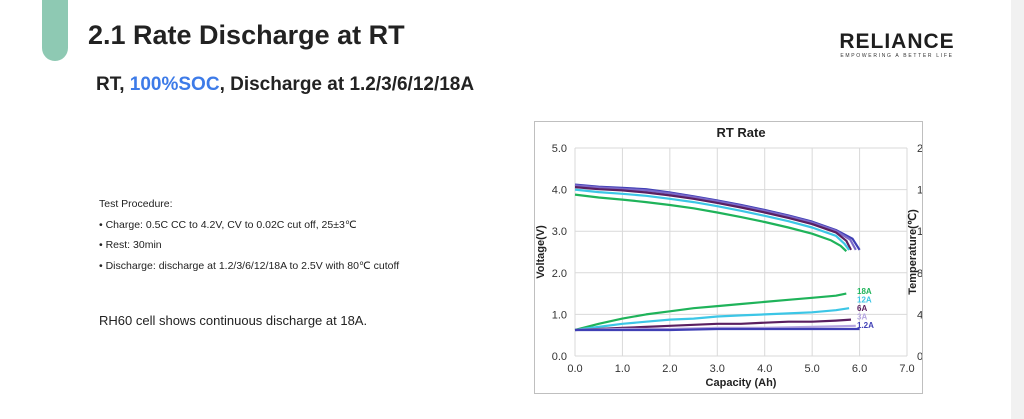 This screenshot has height=419, width=1024. What do you see at coordinates (130, 245) in the screenshot?
I see `procedure-item-rest: • Rest: 30min` at bounding box center [130, 245].